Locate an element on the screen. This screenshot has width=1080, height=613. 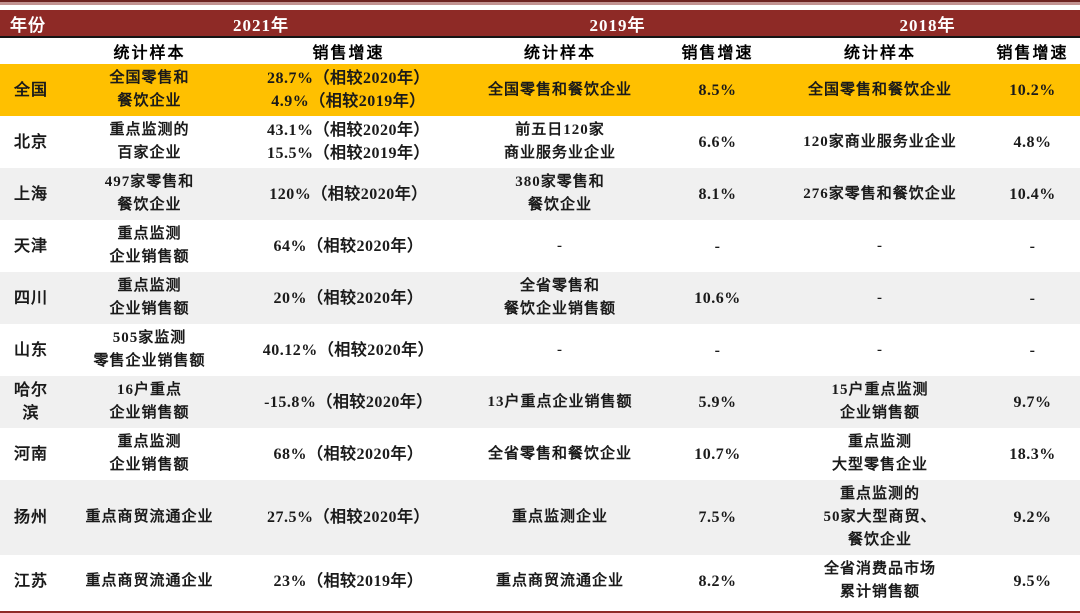
subheader-growth-2019: 销售增速 is located at coordinates (717, 50).